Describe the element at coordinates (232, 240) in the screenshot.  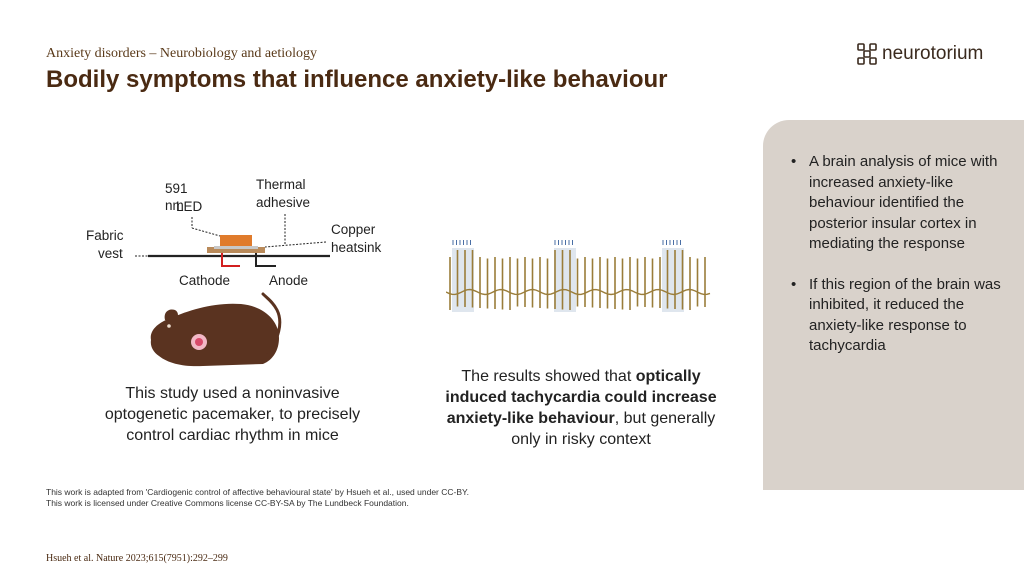
I see `pacemaker-schematic` at that location.